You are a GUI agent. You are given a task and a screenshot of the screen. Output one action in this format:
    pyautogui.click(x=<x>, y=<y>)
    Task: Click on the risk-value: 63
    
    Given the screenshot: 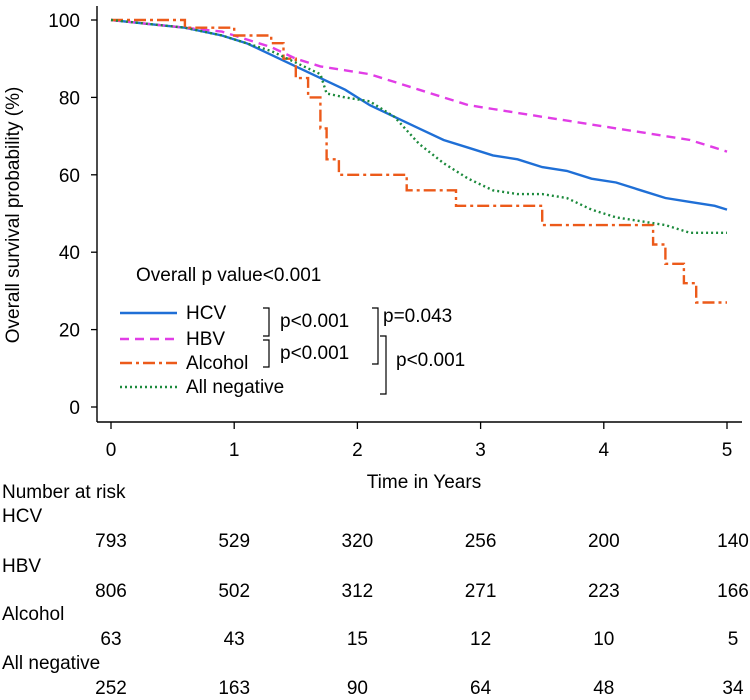 What is the action you would take?
    pyautogui.click(x=111, y=639)
    